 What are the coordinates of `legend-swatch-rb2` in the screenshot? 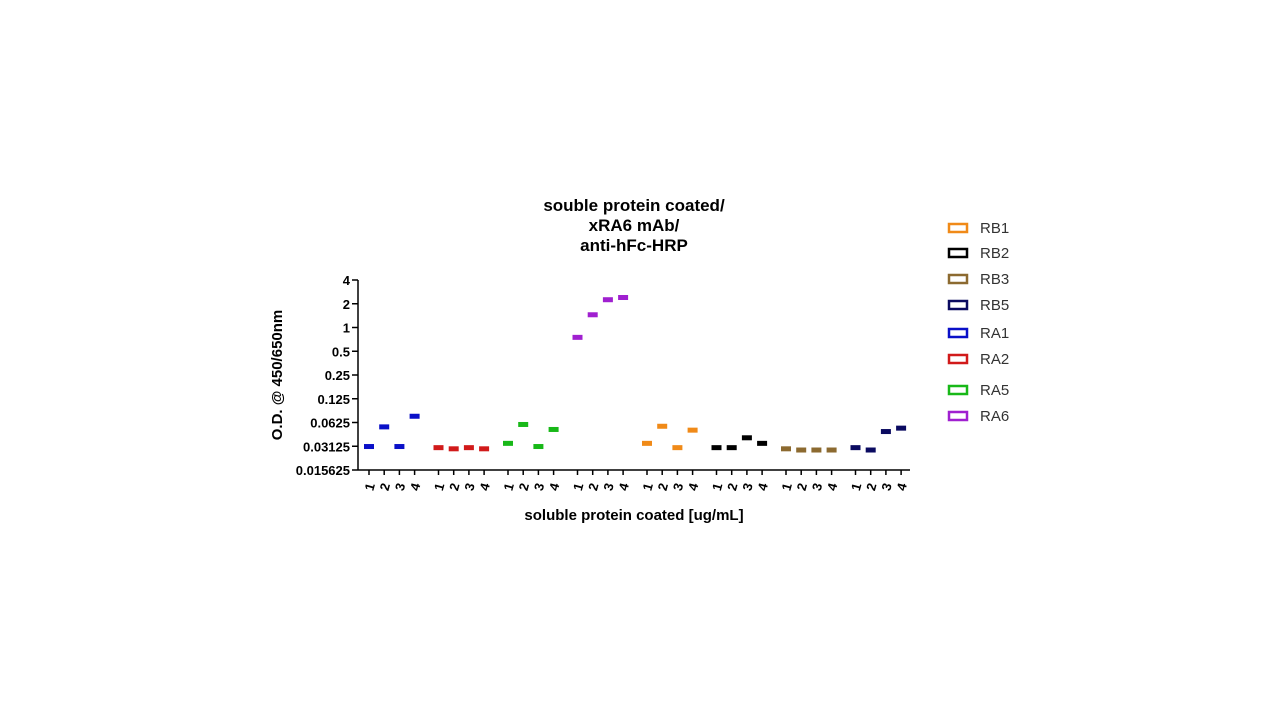 It's located at (958, 253).